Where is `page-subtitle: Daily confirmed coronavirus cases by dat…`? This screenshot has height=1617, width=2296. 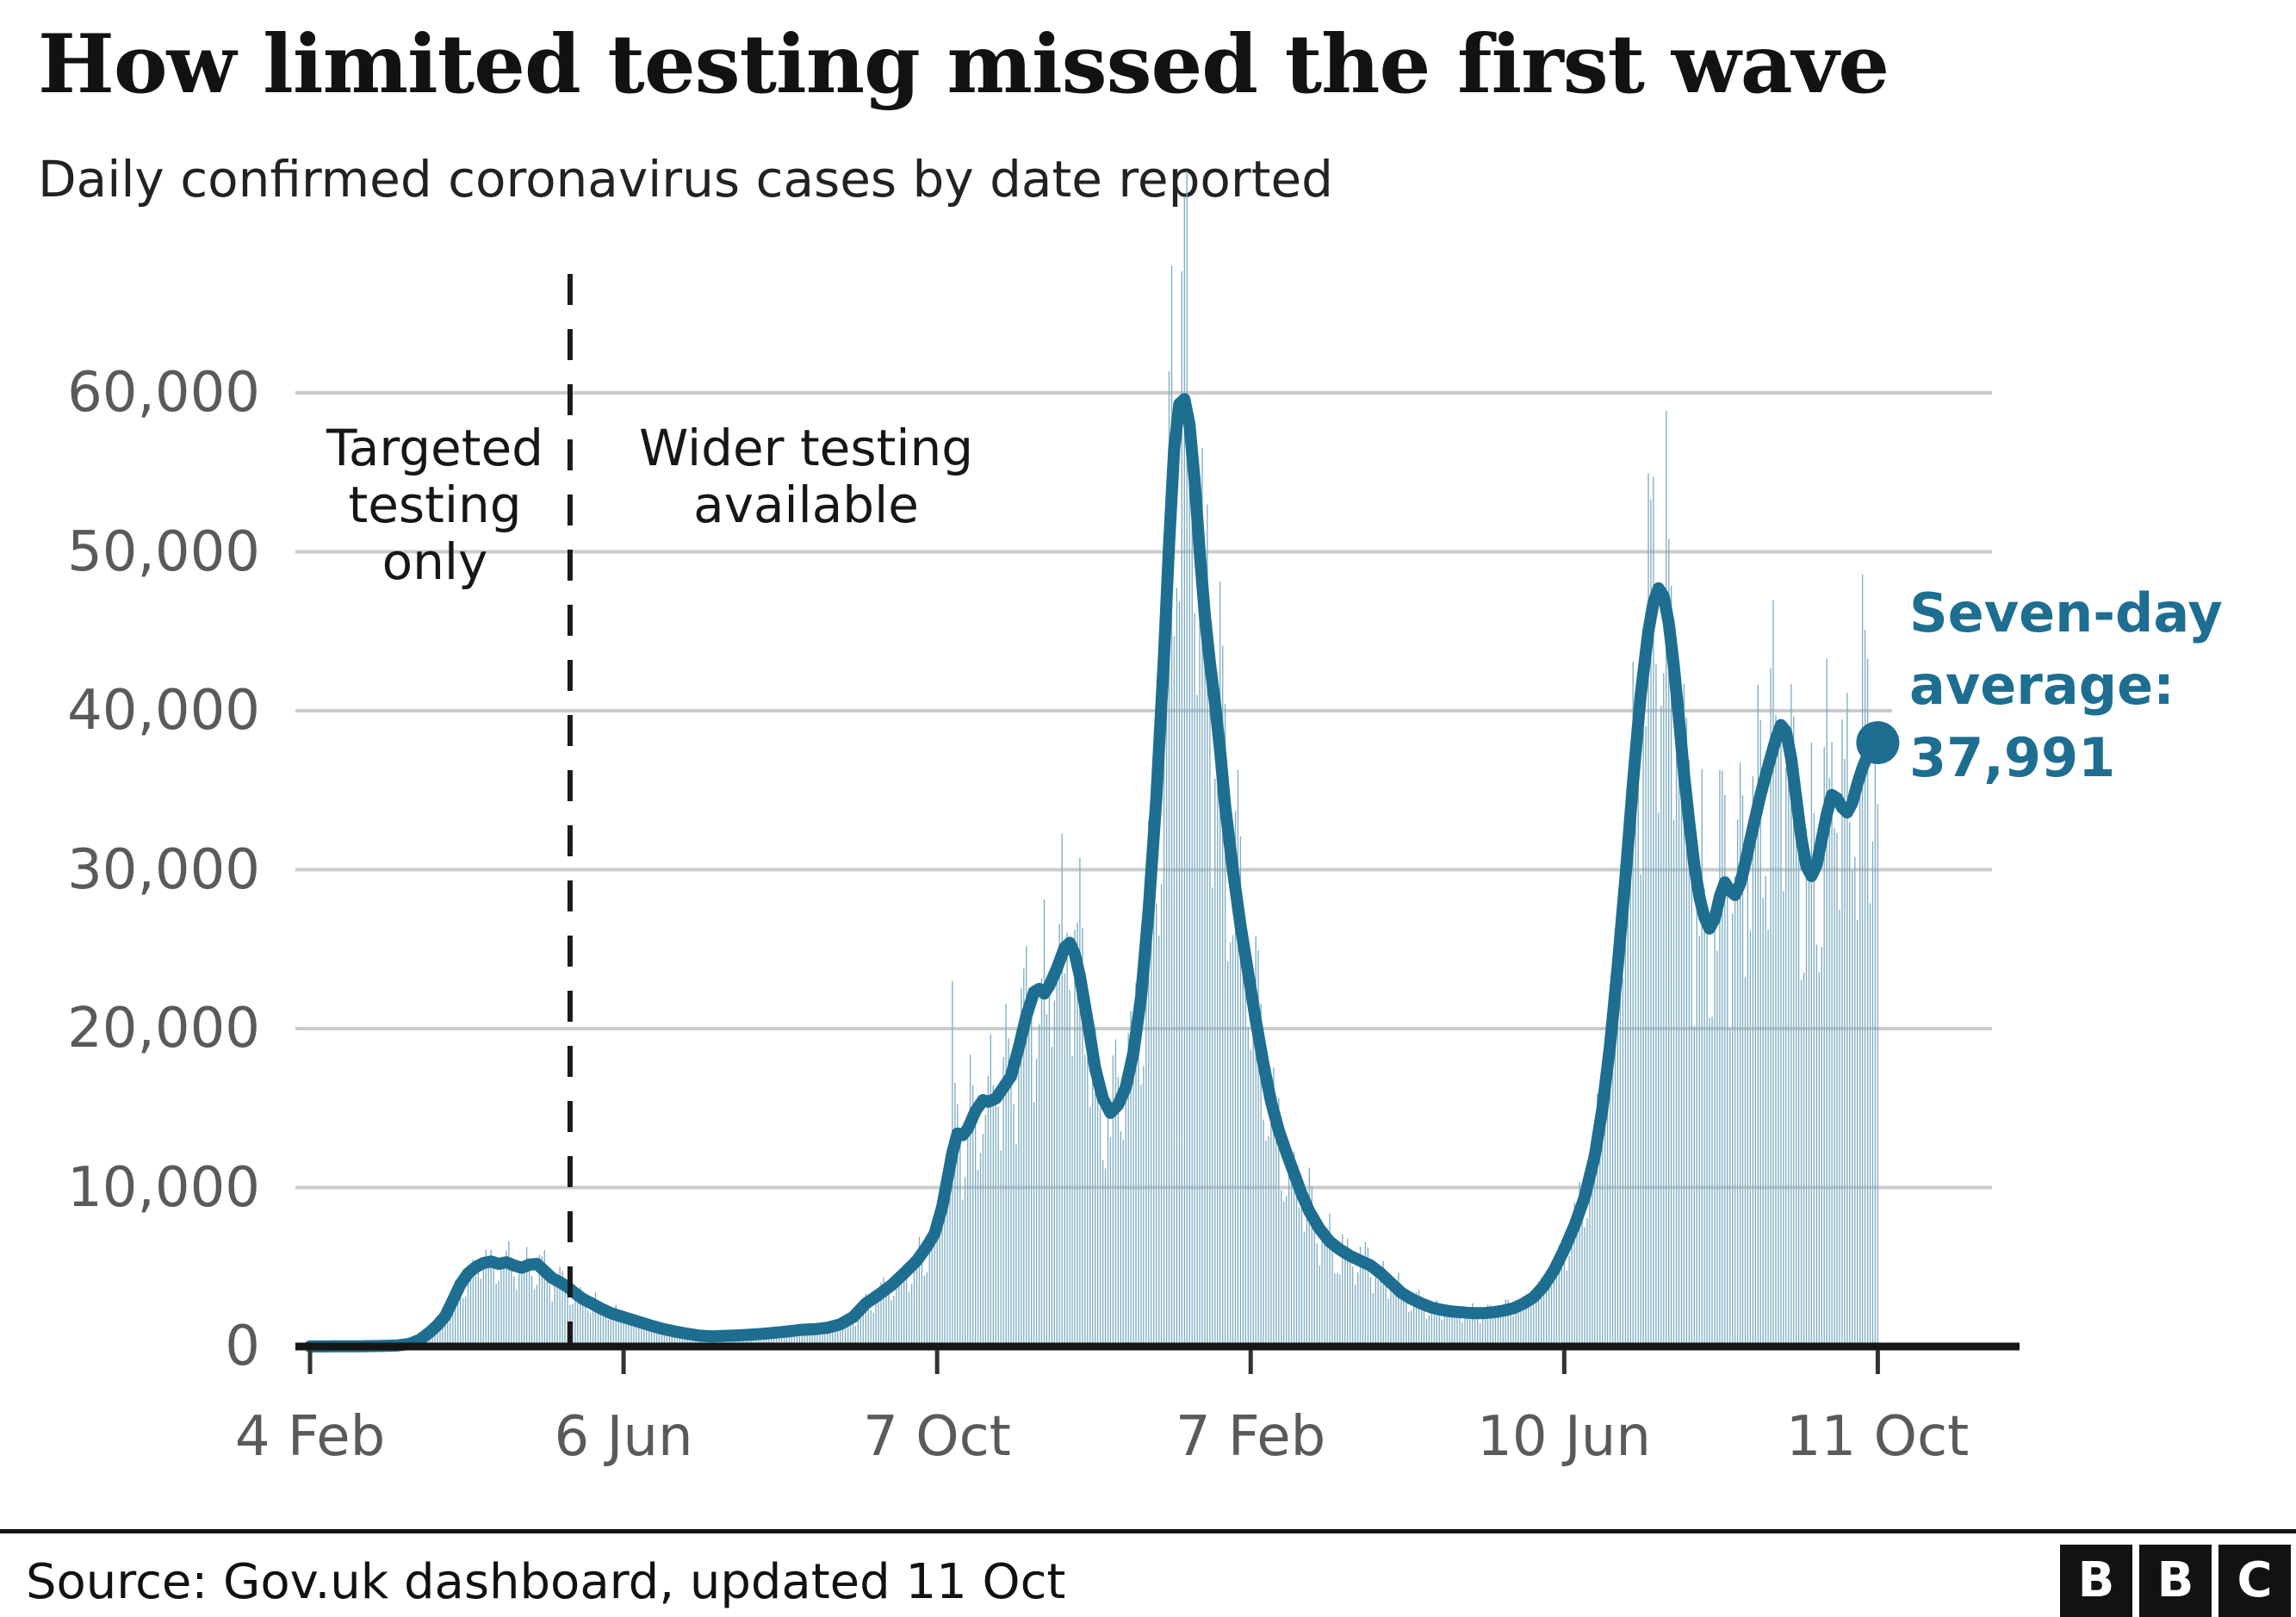
page-subtitle: Daily confirmed coronavirus cases by dat… is located at coordinates (685, 179).